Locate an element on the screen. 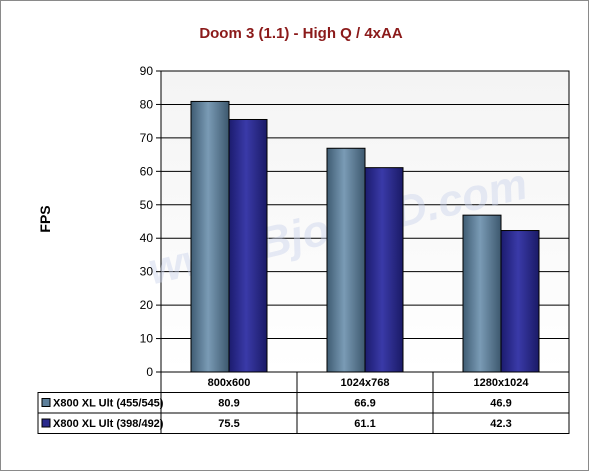 The image size is (589, 475). legend-series-name: X800 XL Ult (398/492) is located at coordinates (108, 424).